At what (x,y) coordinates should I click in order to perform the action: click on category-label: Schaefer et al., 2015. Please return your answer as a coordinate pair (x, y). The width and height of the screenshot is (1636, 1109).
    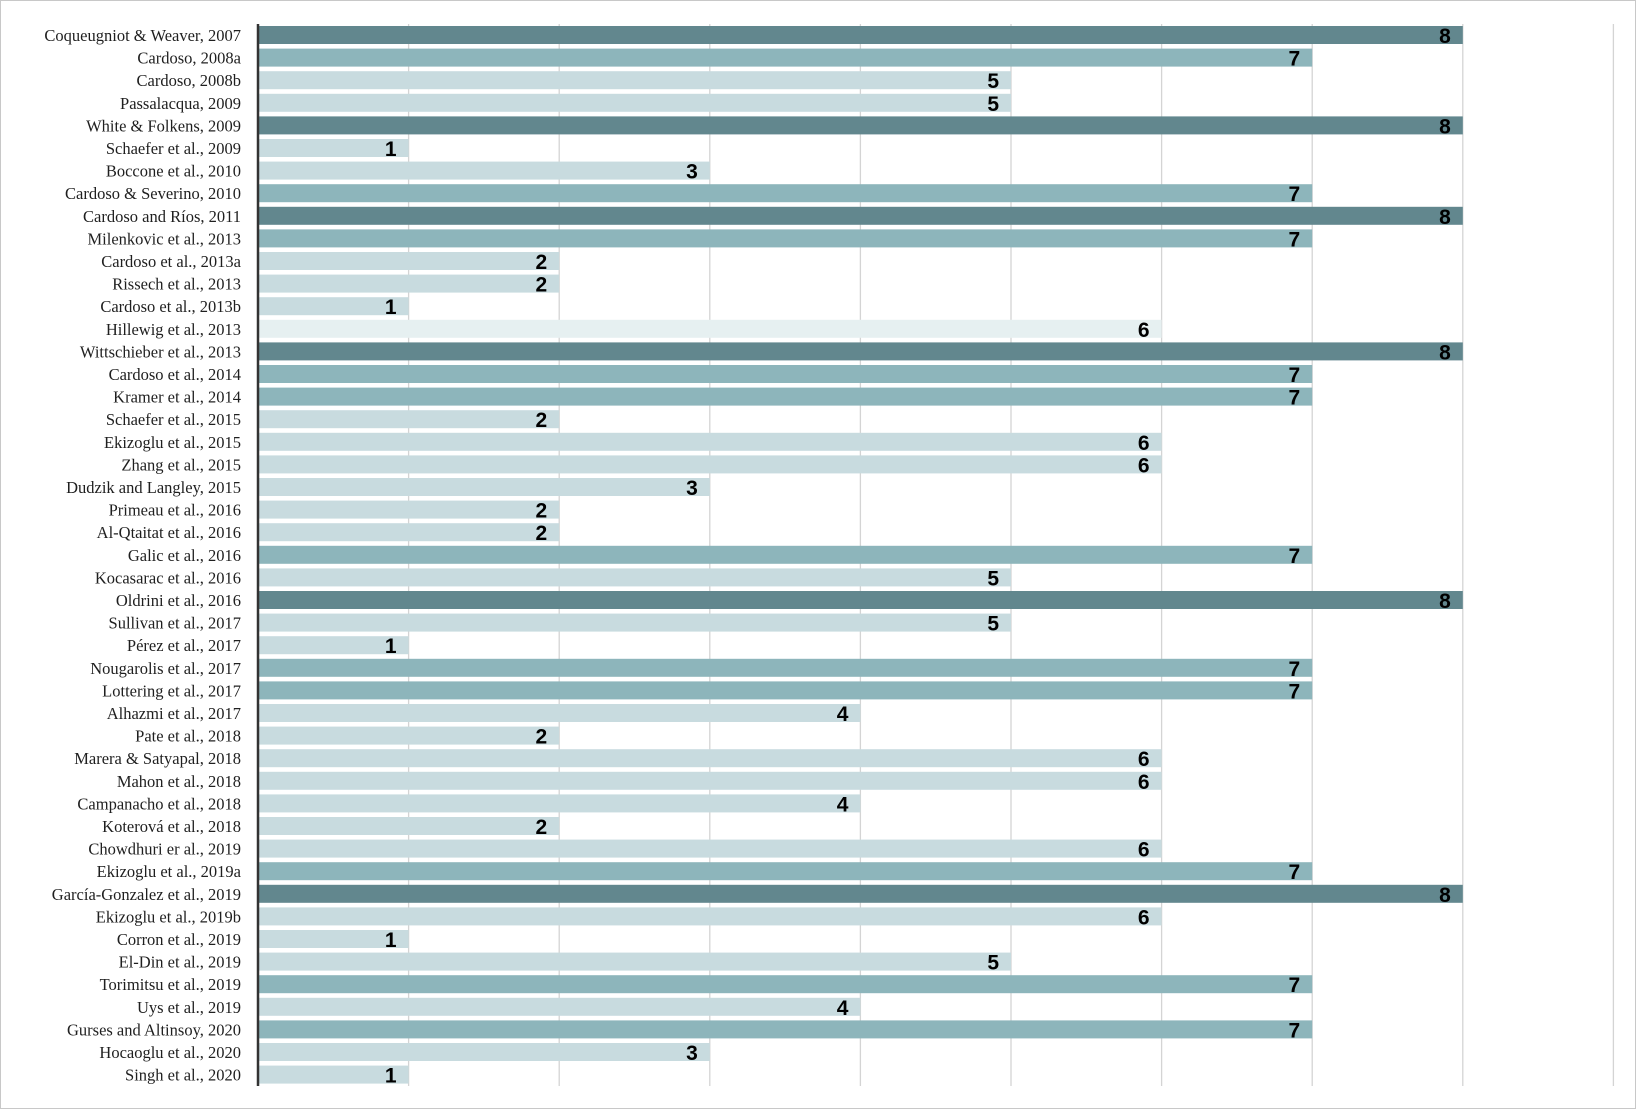
    Looking at the image, I should click on (173, 419).